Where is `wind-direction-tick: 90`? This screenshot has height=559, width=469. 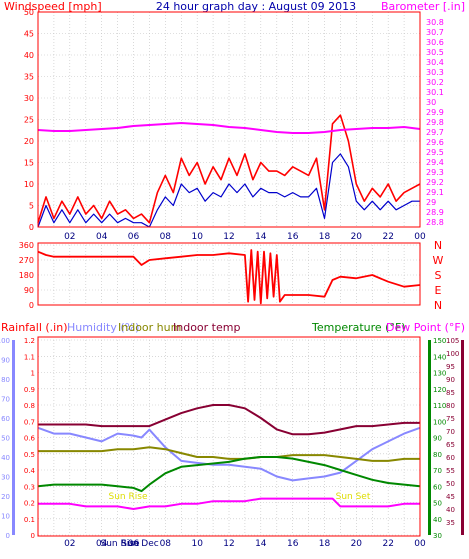
wind-direction-tick: 90 is located at coordinates (29, 290).